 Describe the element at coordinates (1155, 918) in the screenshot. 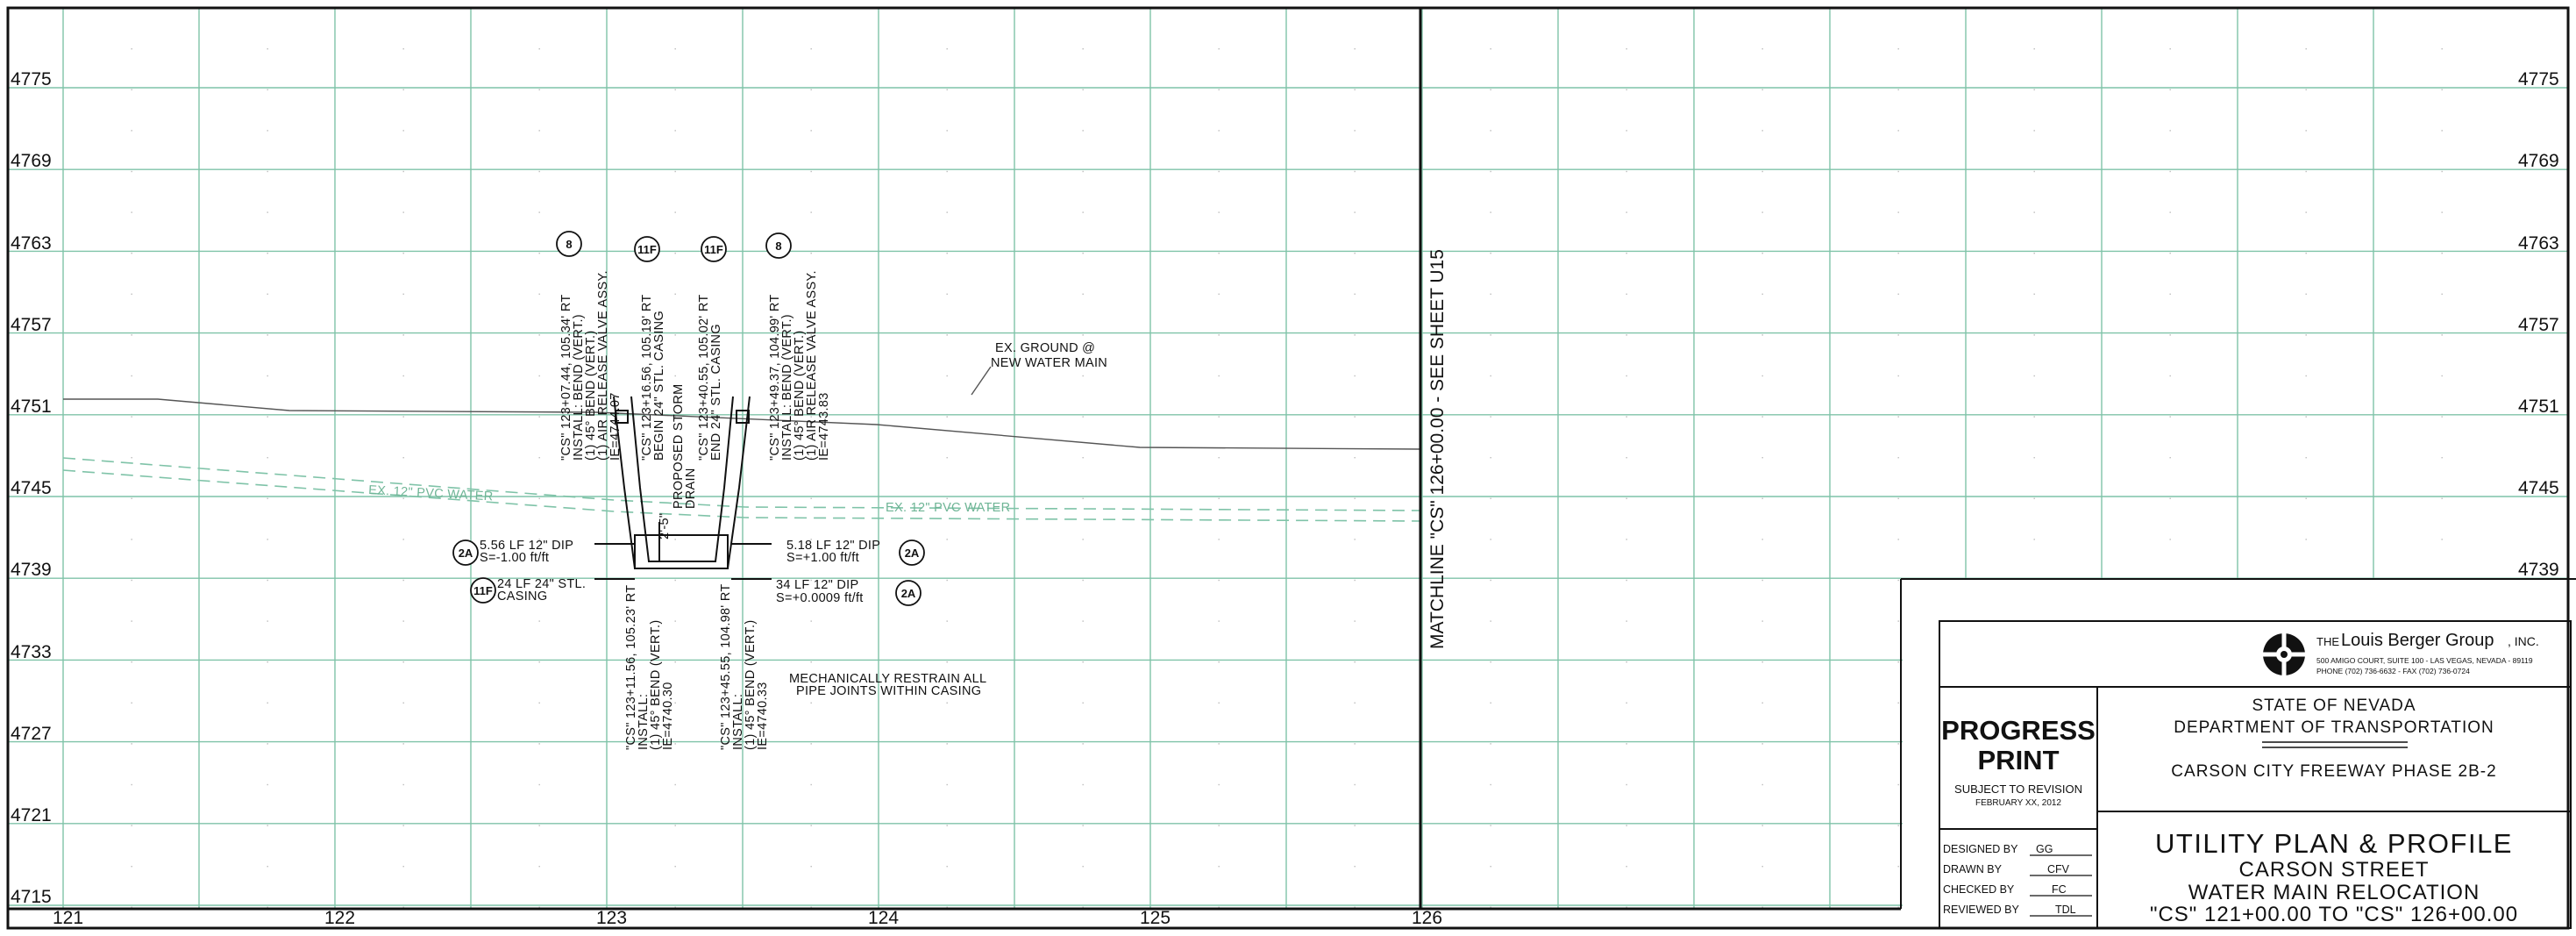

I see `station-label: 125` at that location.